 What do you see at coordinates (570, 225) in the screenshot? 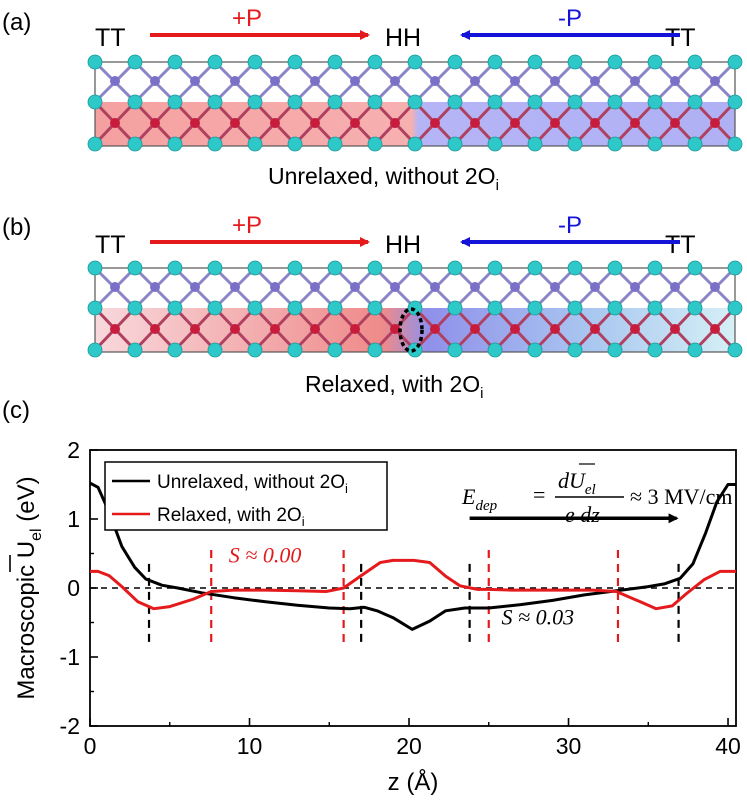
I see `panel-b-minus-p-label: -P` at bounding box center [570, 225].